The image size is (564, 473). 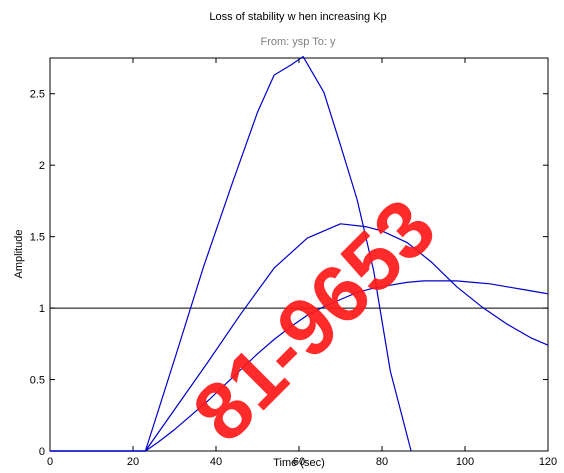 What do you see at coordinates (42, 166) in the screenshot?
I see `y-tick-label: 2` at bounding box center [42, 166].